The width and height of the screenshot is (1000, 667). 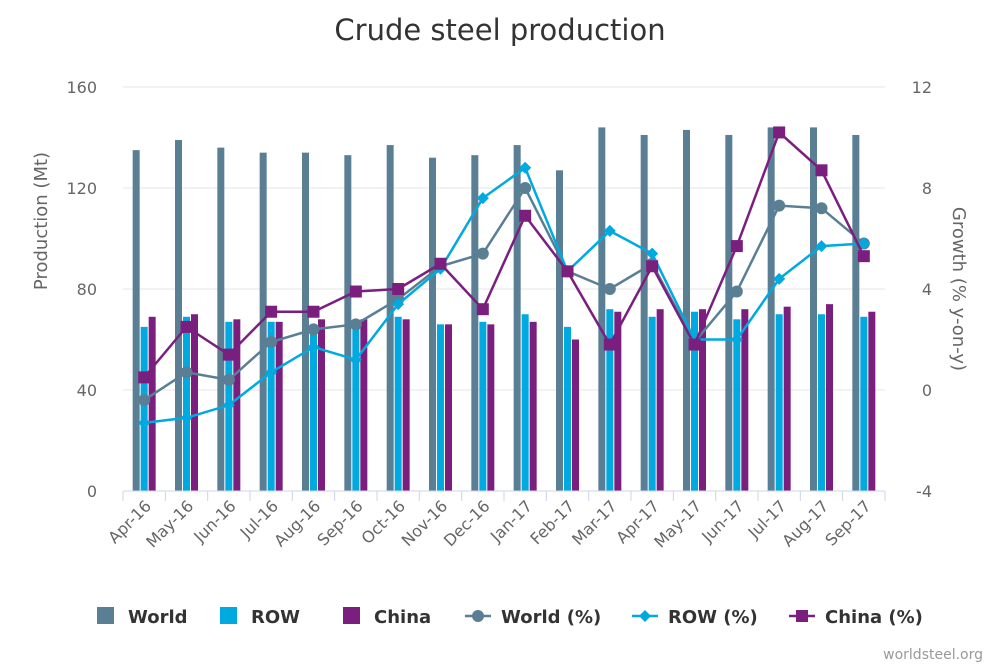 I want to click on y-tick-label: 80, so click(x=87, y=289).